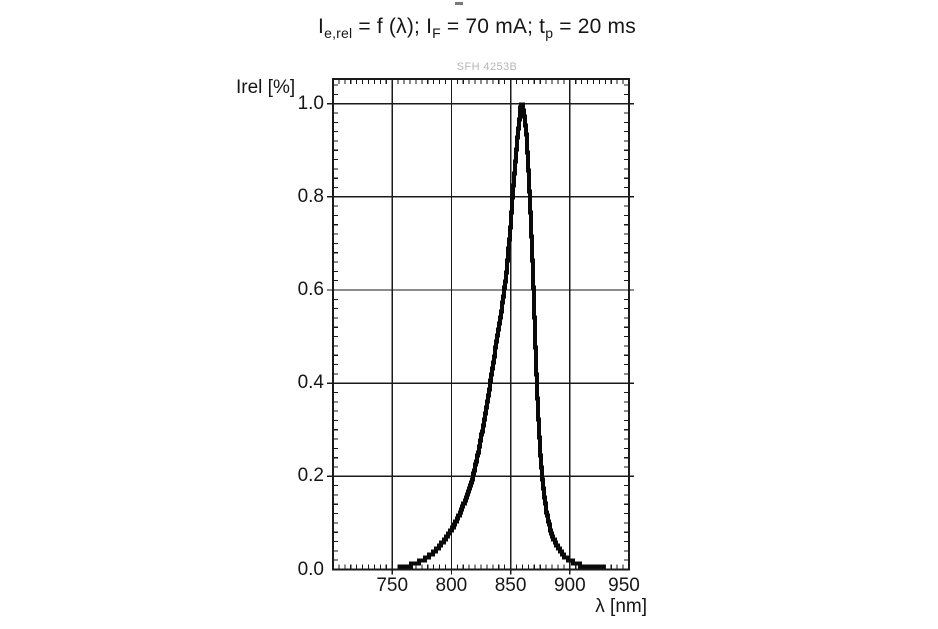 The image size is (938, 629). What do you see at coordinates (436, 33) in the screenshot?
I see `title-sub-F: F` at bounding box center [436, 33].